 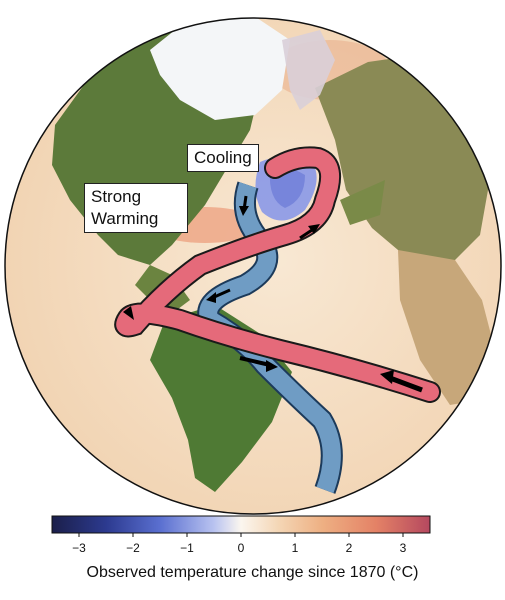 I want to click on arrow-head-east, so click(x=387, y=377).